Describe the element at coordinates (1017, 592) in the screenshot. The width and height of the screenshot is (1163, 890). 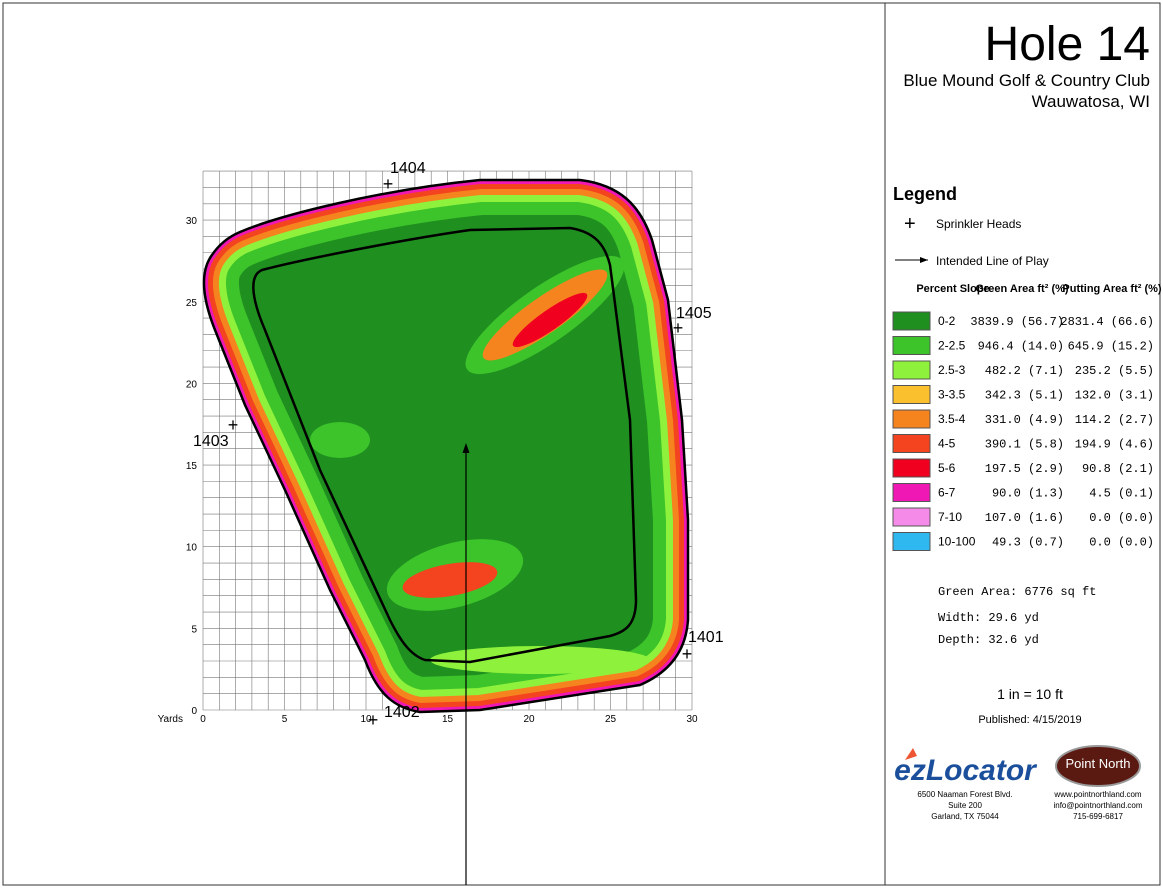
I see `stat: Green Area: 6776 sq ft` at that location.